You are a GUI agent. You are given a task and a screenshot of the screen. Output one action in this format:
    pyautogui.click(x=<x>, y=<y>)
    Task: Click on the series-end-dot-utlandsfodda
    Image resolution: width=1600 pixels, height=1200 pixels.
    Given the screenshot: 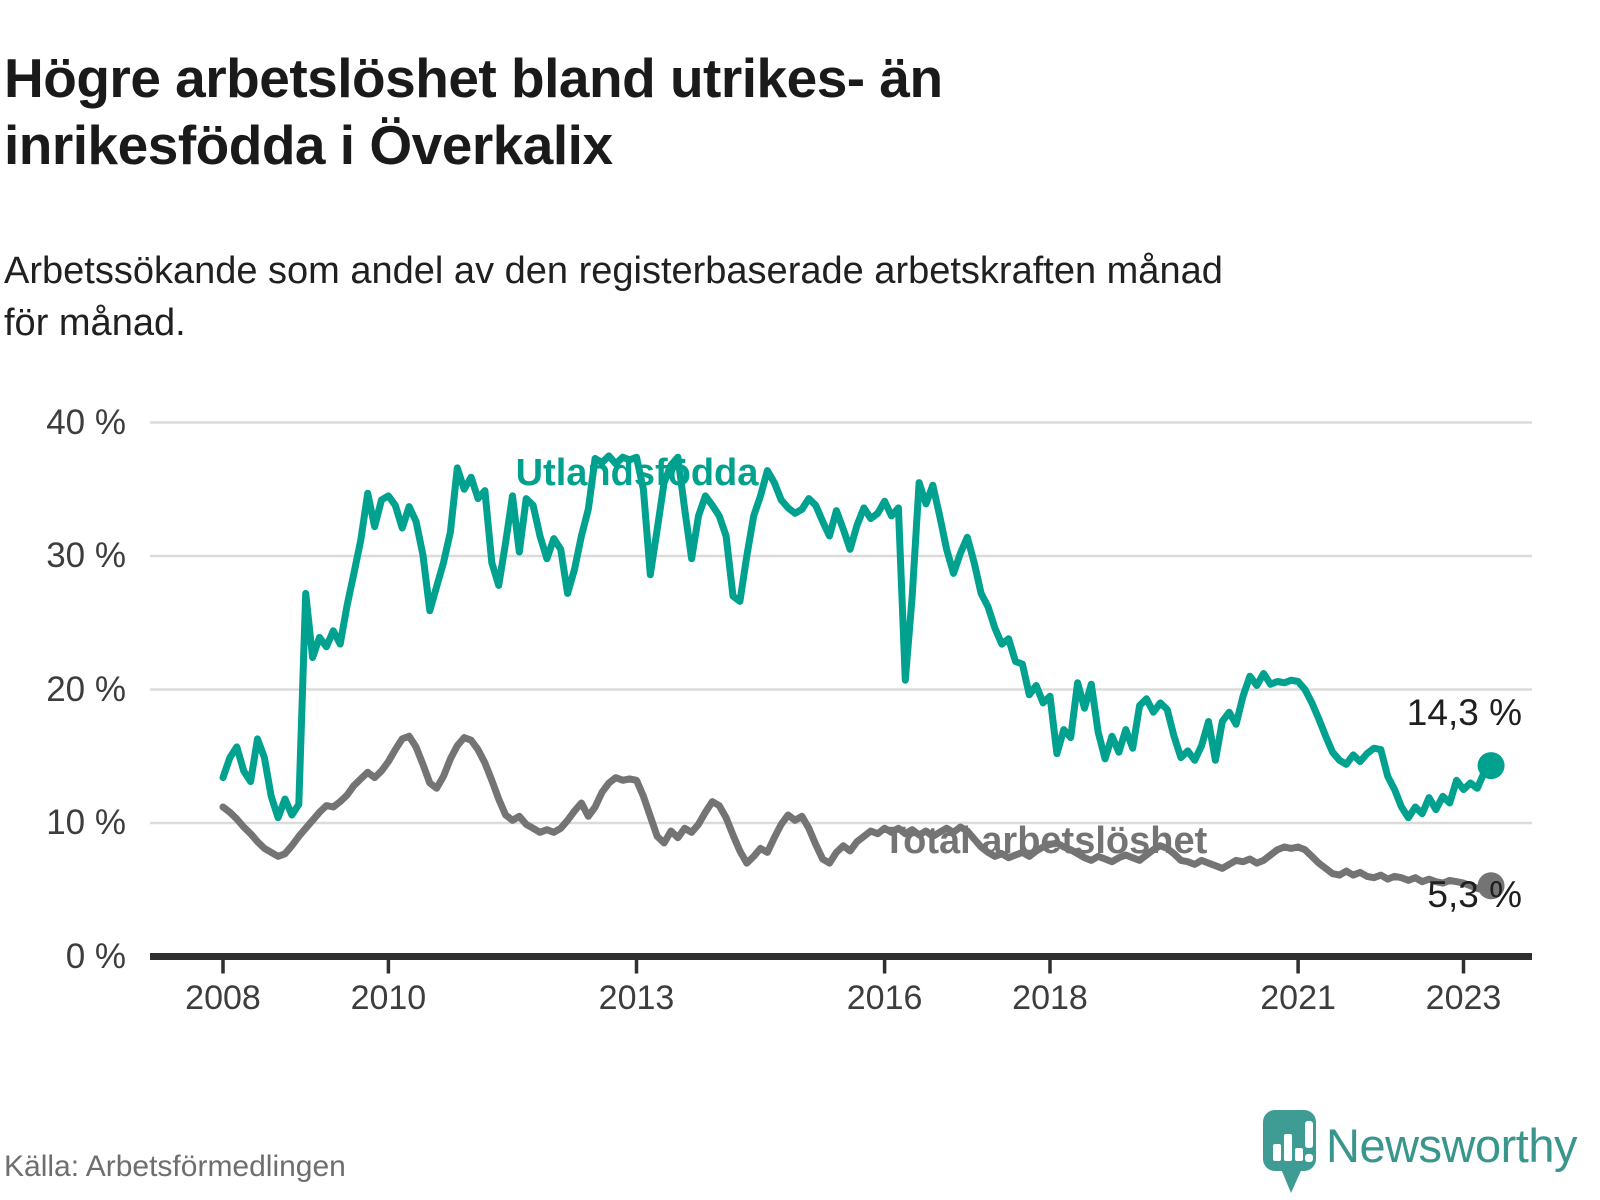 What is the action you would take?
    pyautogui.click(x=1491, y=766)
    